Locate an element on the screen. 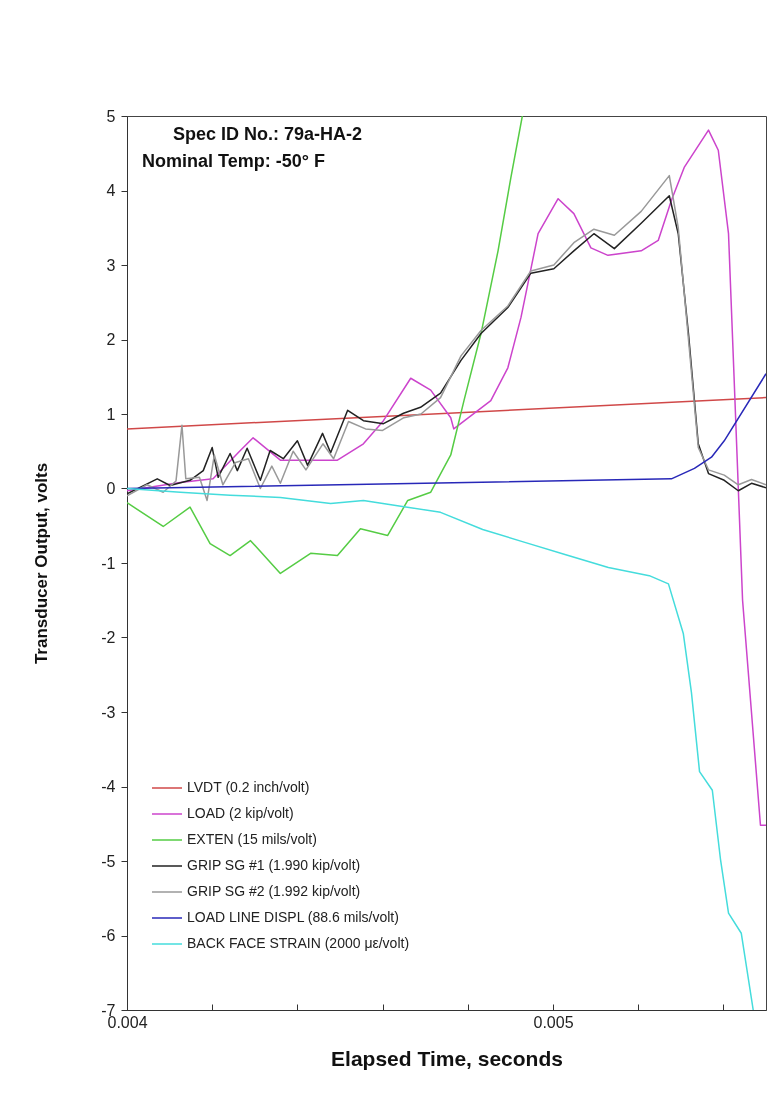 The width and height of the screenshot is (767, 1107). legend-label: LVDT (0.2 inch/volt) is located at coordinates (248, 787).